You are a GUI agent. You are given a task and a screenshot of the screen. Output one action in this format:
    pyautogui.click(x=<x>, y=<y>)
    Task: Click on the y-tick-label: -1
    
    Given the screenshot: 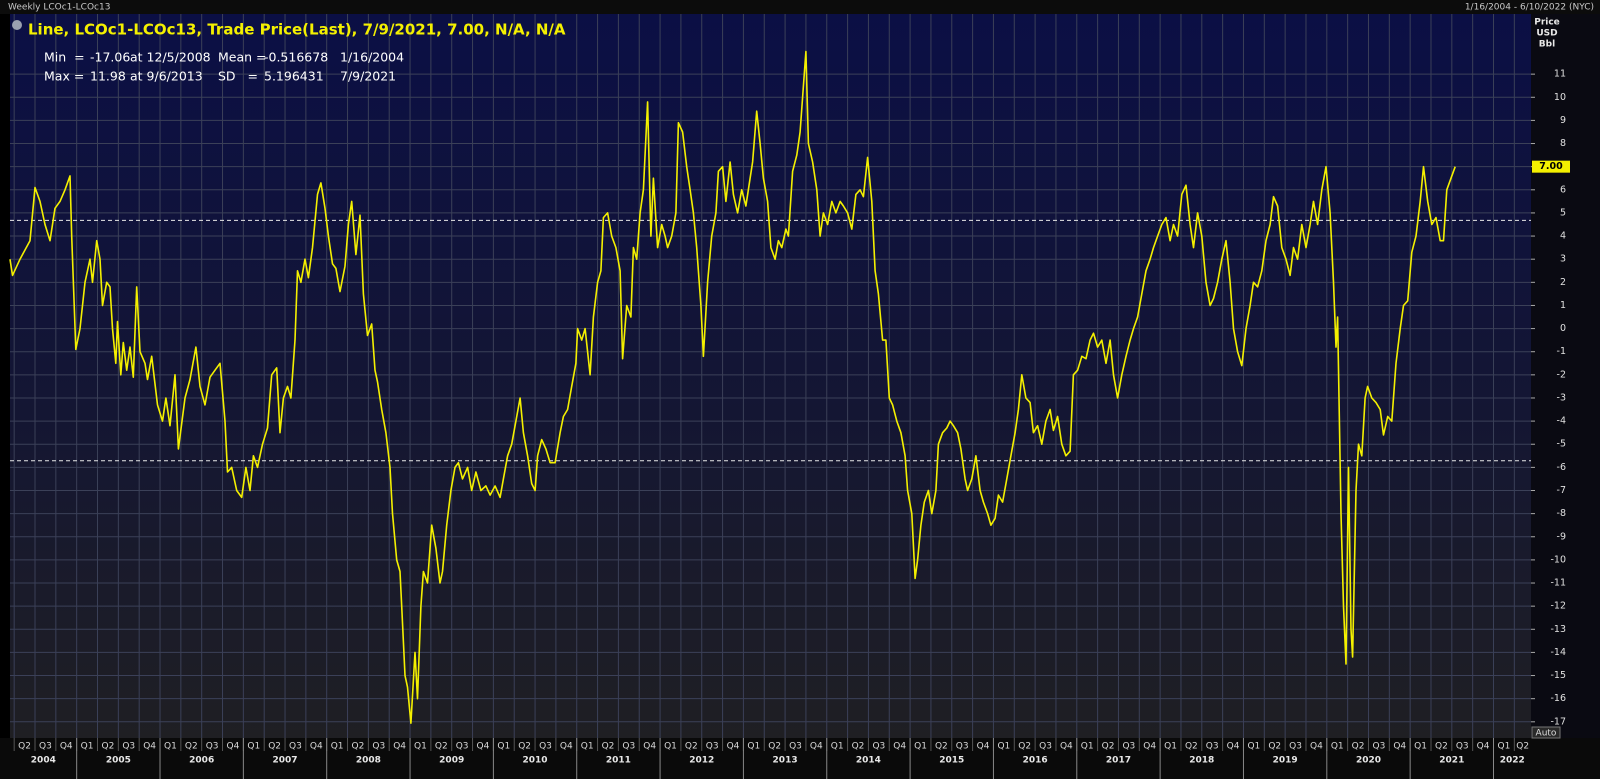 What is the action you would take?
    pyautogui.click(x=1561, y=351)
    